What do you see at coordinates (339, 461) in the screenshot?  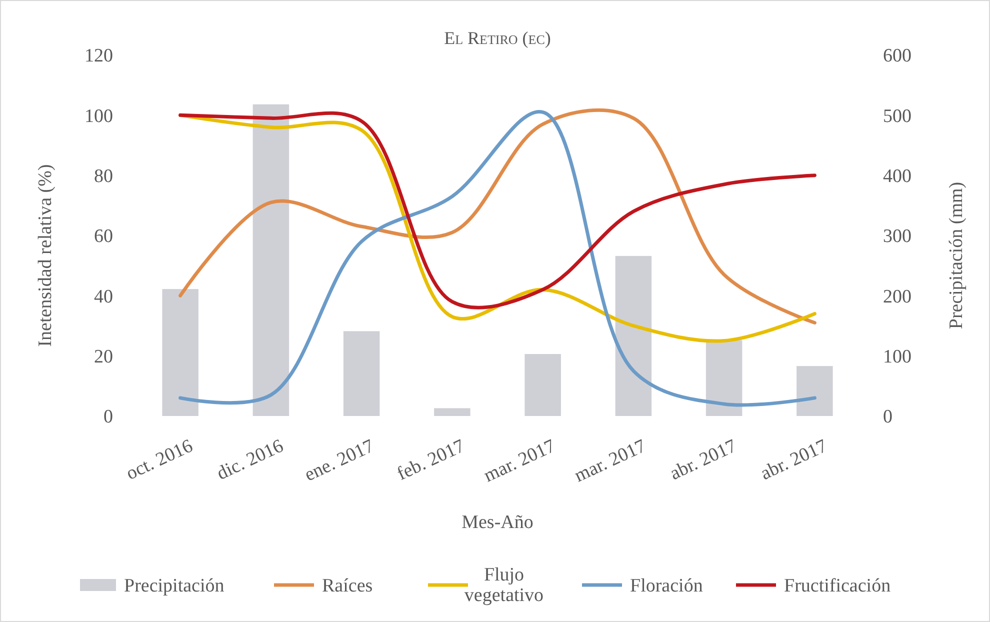 I see `x-tick-label: ene. 2017` at bounding box center [339, 461].